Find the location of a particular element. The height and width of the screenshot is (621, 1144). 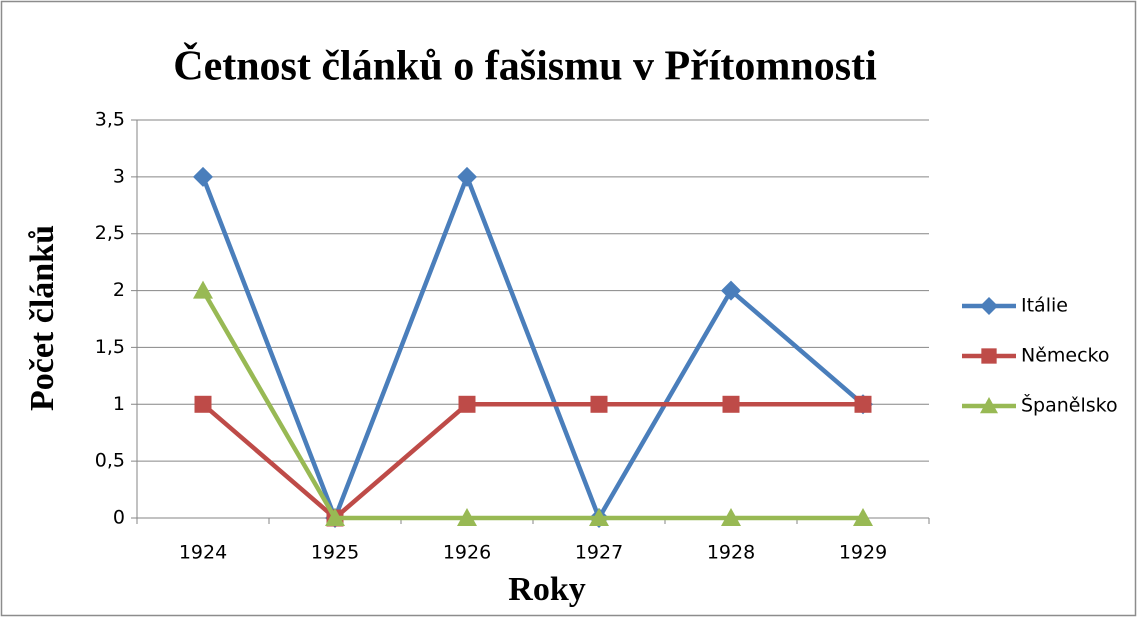

legend-label: Itálie is located at coordinates (1044, 306).